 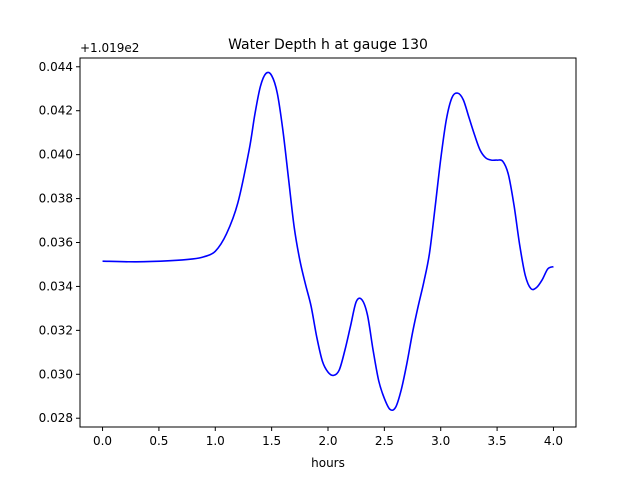 I want to click on x-tick-label: 2.5, so click(x=384, y=441).